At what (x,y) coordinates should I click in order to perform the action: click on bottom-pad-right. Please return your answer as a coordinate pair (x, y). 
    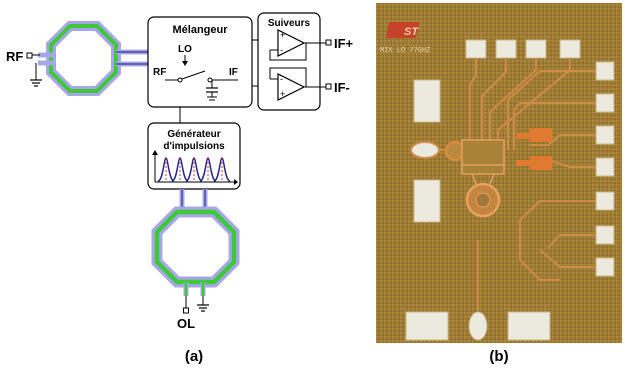
    Looking at the image, I should click on (529, 326).